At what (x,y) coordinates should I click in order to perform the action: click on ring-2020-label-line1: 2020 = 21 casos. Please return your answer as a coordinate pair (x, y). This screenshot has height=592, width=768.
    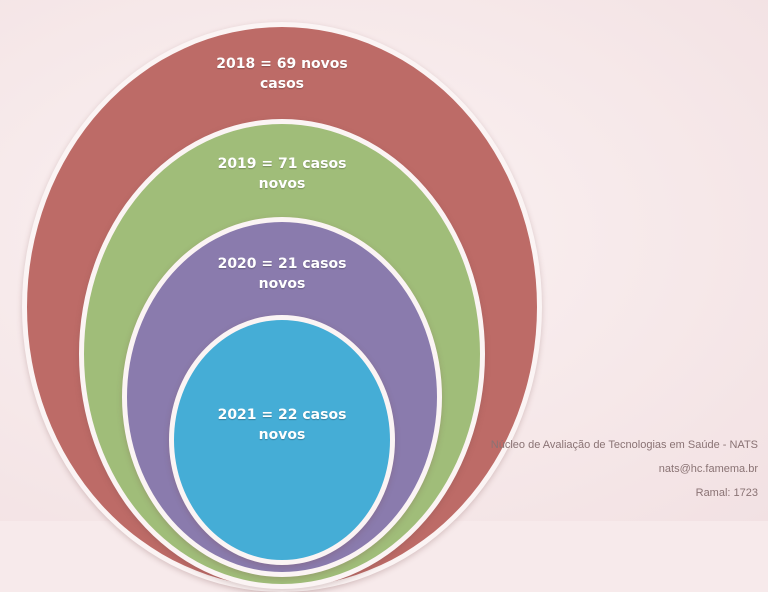
    Looking at the image, I should click on (282, 264).